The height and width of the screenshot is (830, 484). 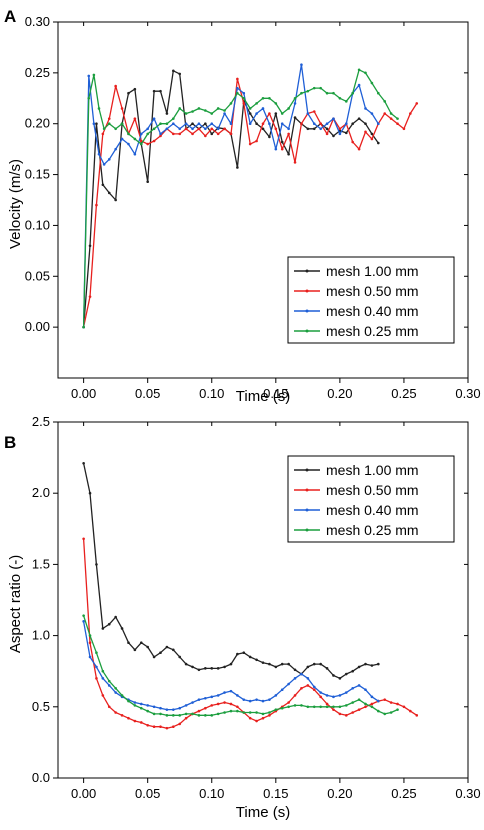 What do you see at coordinates (372, 470) in the screenshot?
I see `legend-label: mesh 1.00 mm` at bounding box center [372, 470].